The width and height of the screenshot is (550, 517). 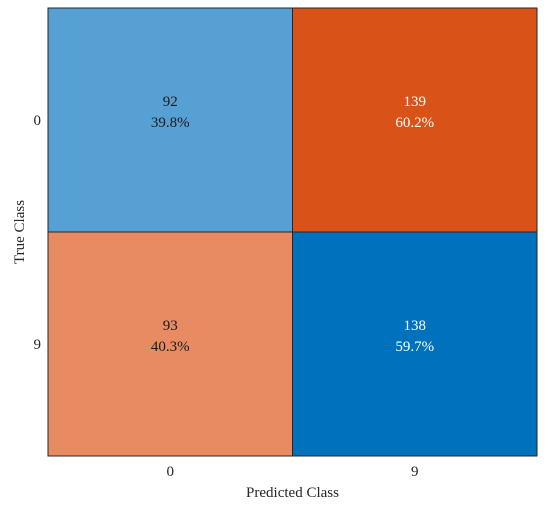 What do you see at coordinates (170, 326) in the screenshot?
I see `cell-count-label: 93` at bounding box center [170, 326].